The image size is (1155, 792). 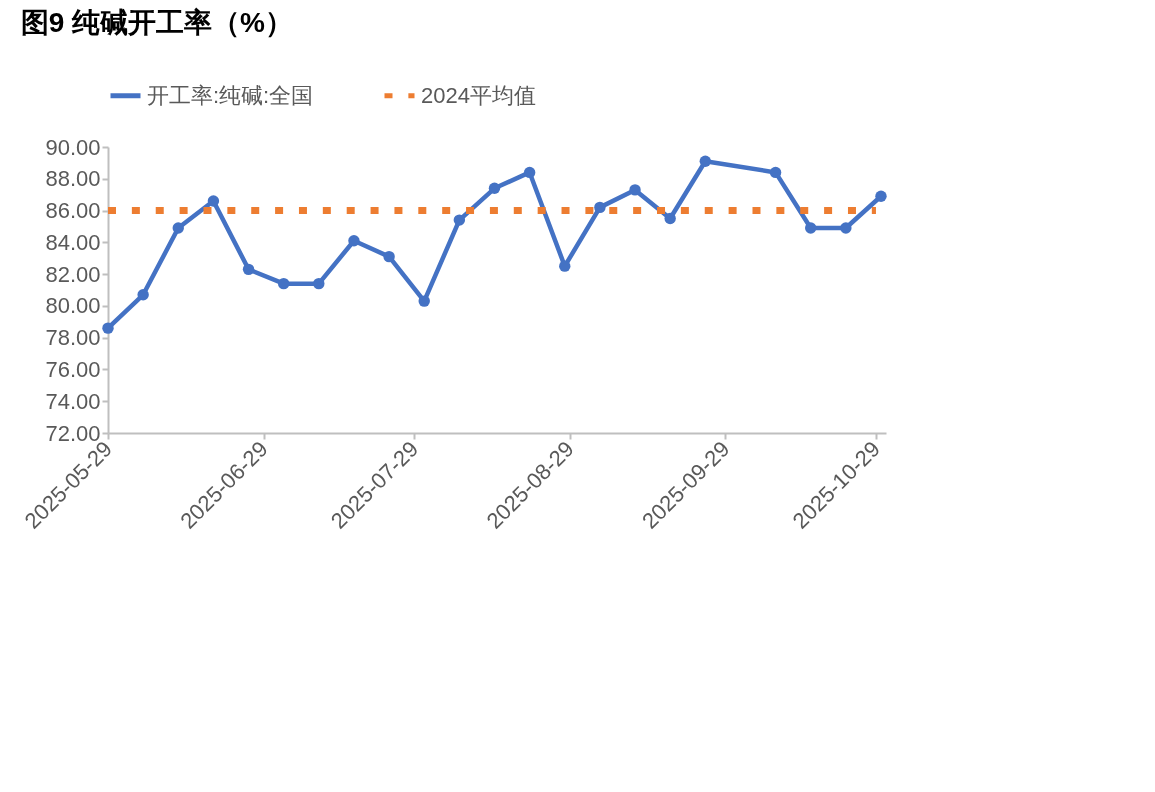 What do you see at coordinates (73, 401) in the screenshot?
I see `y-tick-label: 74.00` at bounding box center [73, 401].